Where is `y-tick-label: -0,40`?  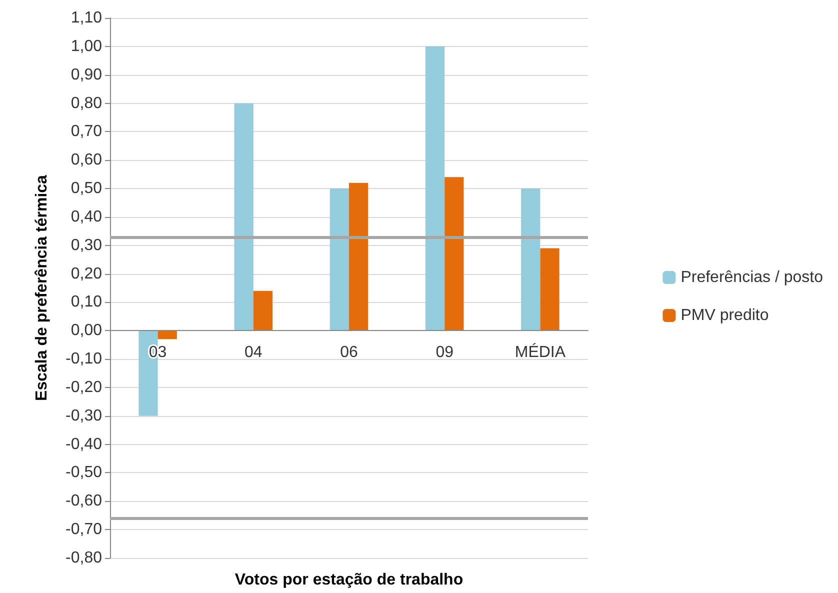
y-tick-label: -0,40 is located at coordinates (84, 444).